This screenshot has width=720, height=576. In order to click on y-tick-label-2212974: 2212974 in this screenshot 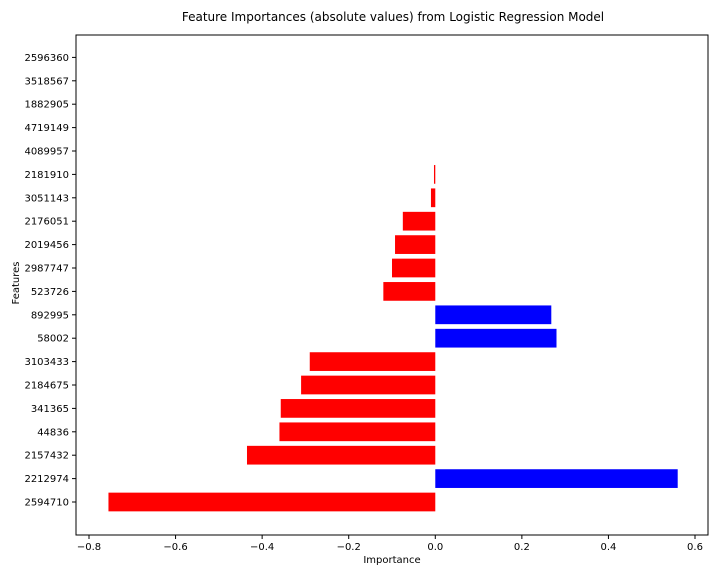, I will do `click(46, 479)`.